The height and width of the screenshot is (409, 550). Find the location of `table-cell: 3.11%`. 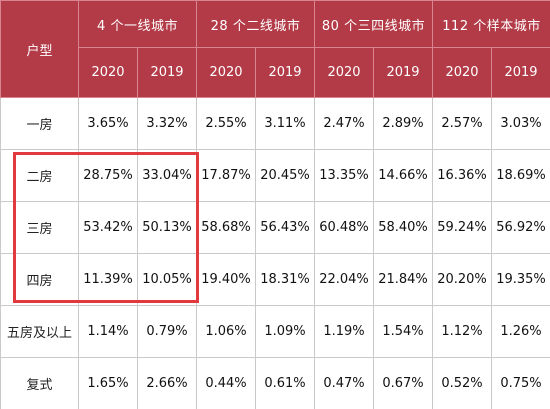

table-cell: 3.11% is located at coordinates (285, 123).